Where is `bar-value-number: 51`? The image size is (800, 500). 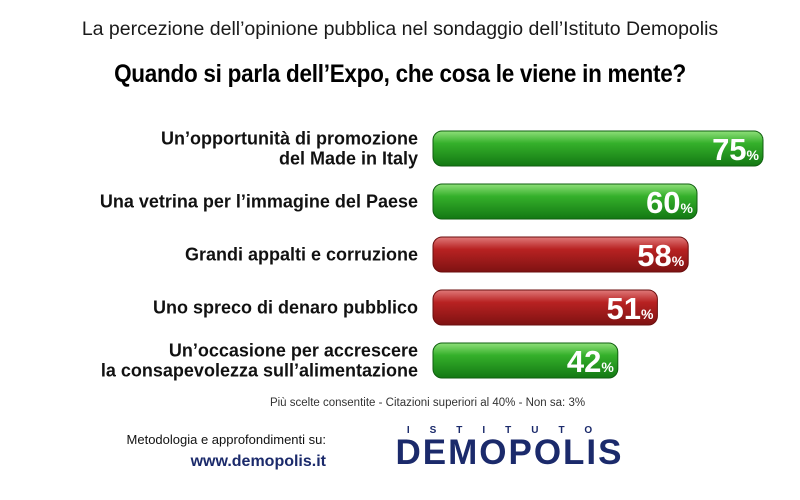
bar-value-number: 51 is located at coordinates (623, 308).